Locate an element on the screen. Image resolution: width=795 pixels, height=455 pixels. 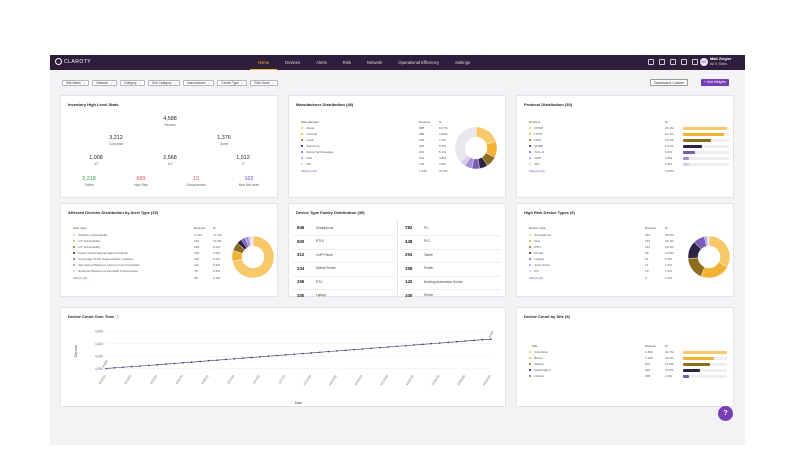
filter-category: Category ⌄ is located at coordinates (132, 83).